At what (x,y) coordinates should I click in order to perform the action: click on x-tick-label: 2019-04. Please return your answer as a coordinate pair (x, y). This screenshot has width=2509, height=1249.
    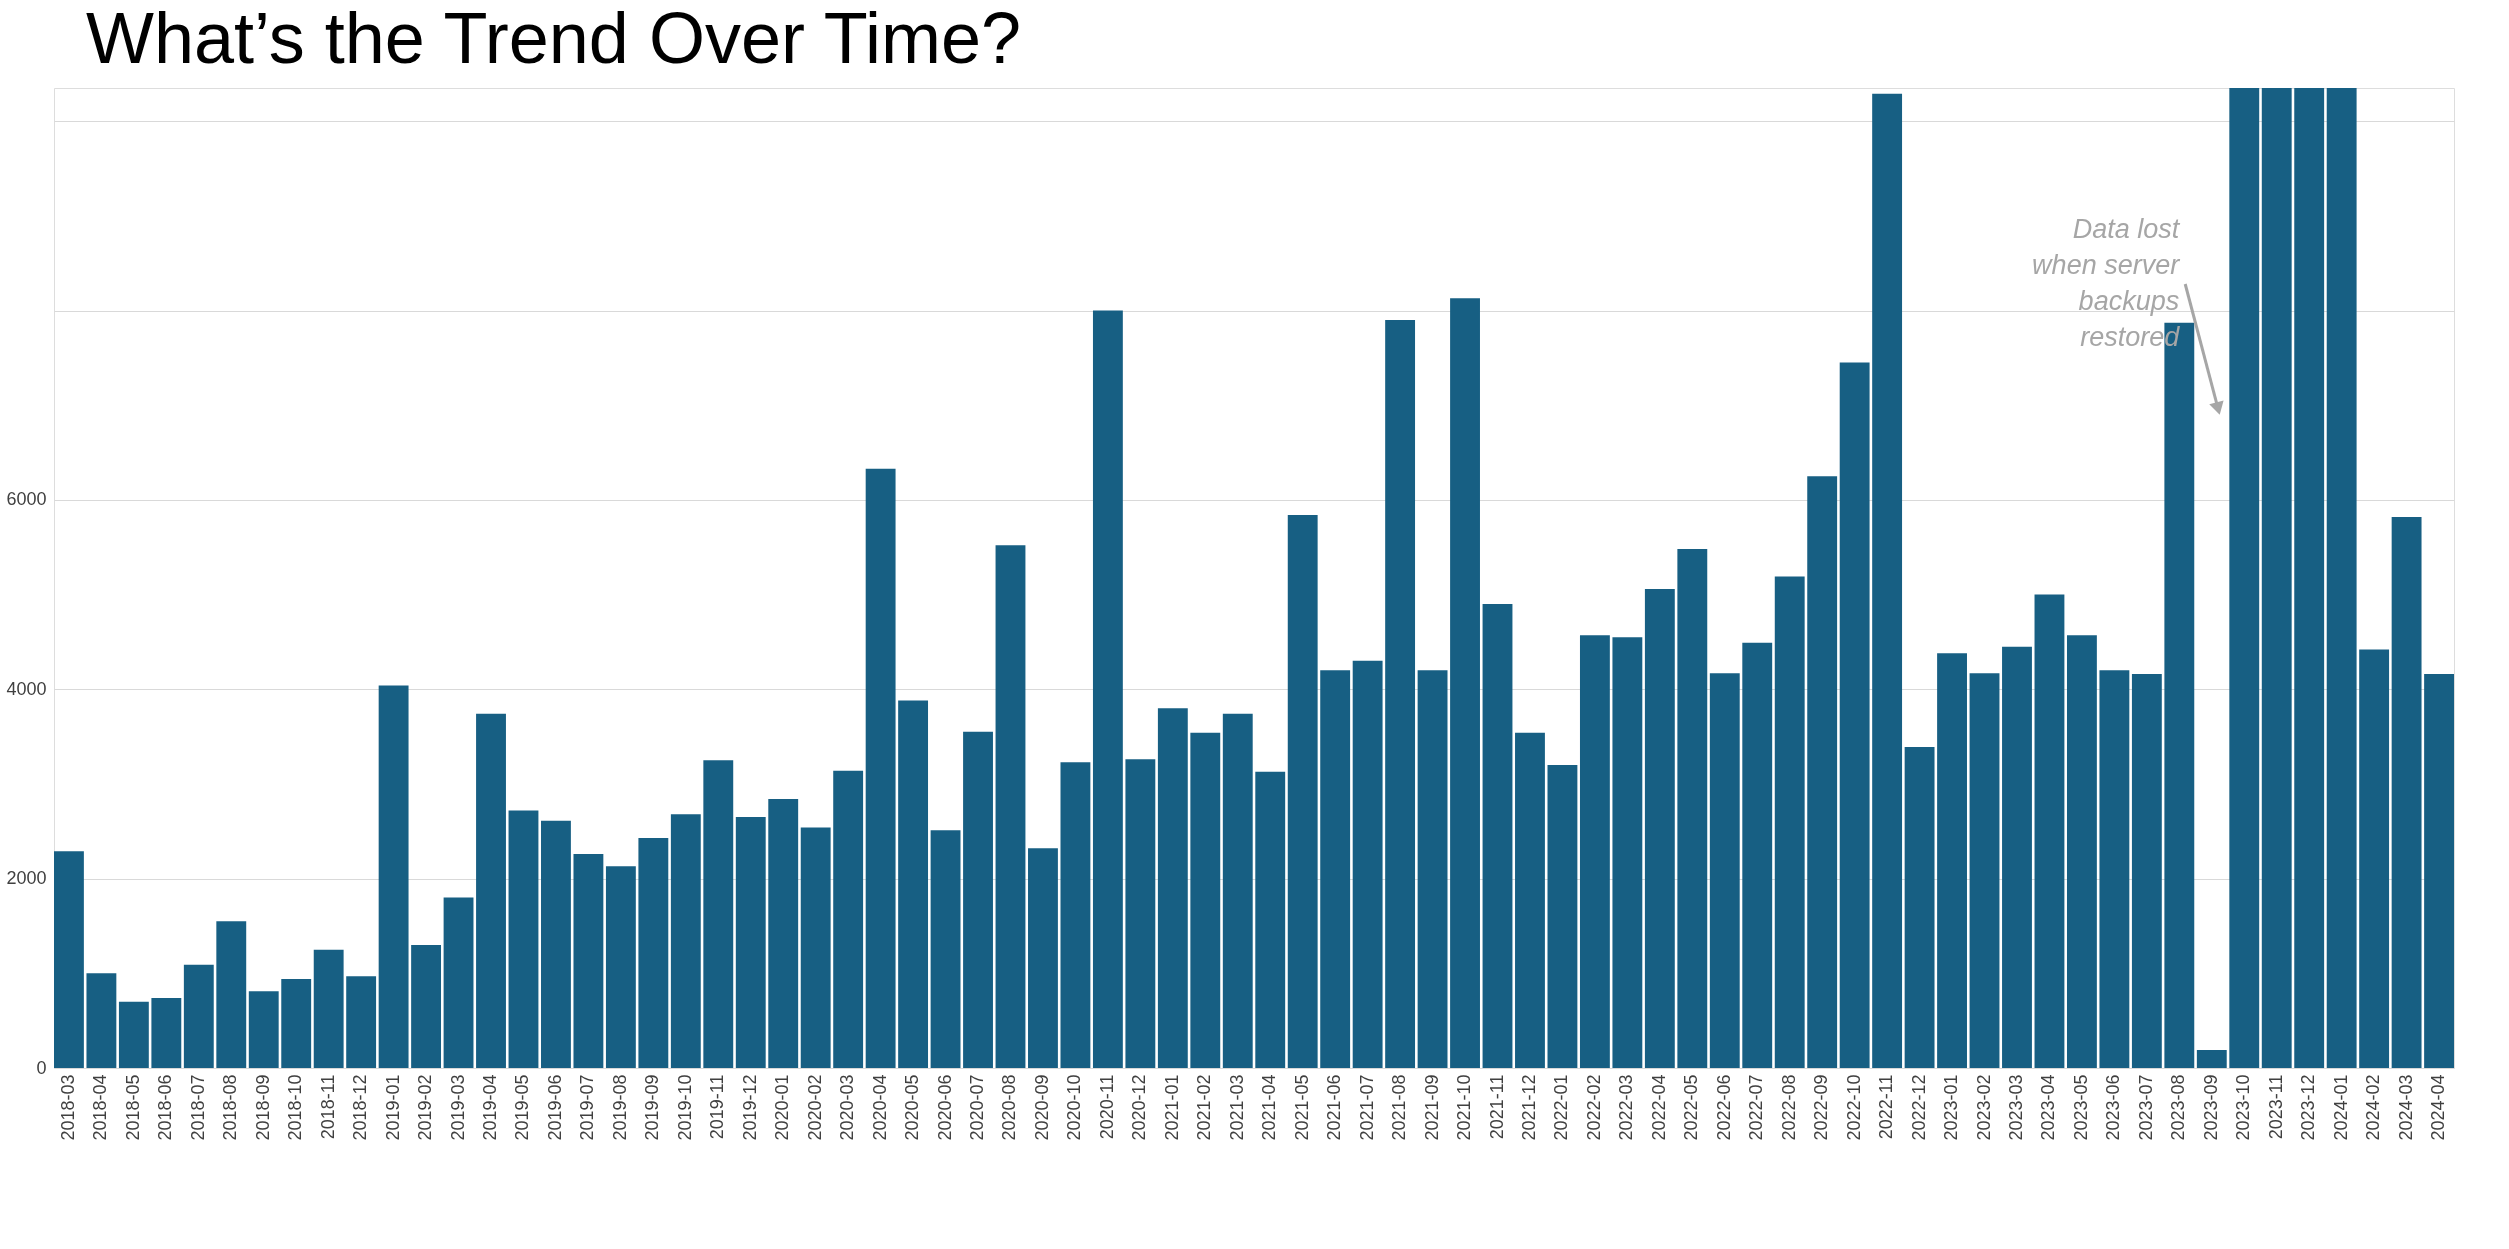
    Looking at the image, I should click on (490, 1107).